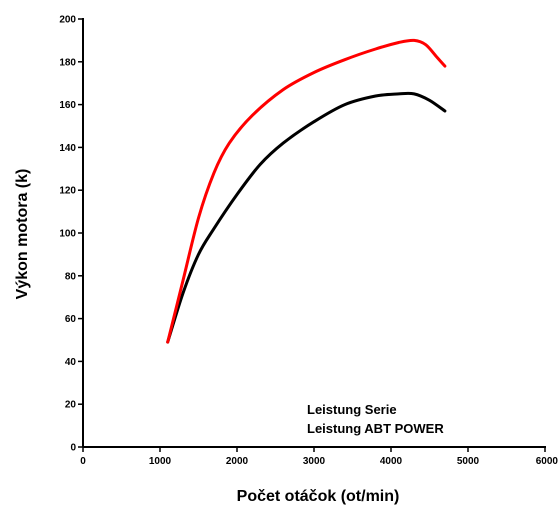 The height and width of the screenshot is (506, 559). What do you see at coordinates (67, 20) in the screenshot?
I see `y-tick-label: 200` at bounding box center [67, 20].